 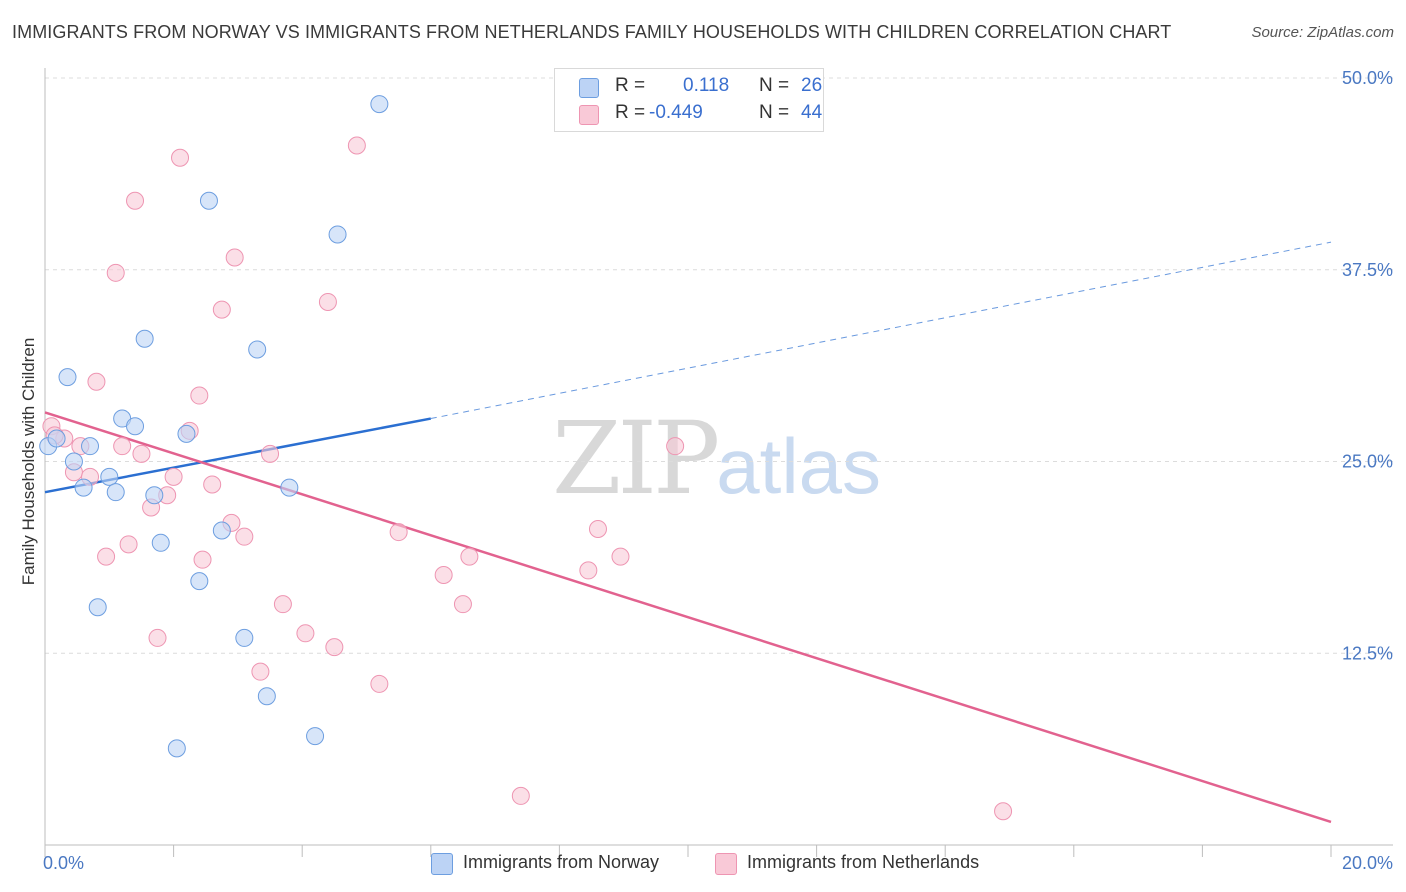 I want to click on stats-legend: R = 0.118 N = 26 R = -0.449 N = 44, so click(x=689, y=100).